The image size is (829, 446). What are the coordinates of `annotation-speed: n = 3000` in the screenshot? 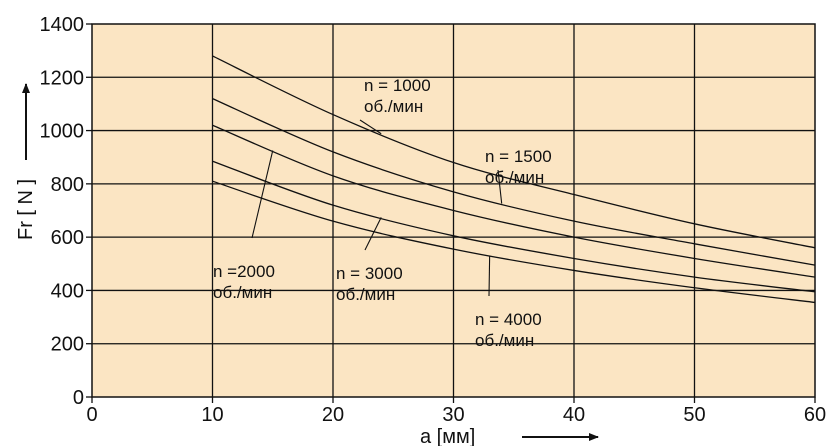 It's located at (369, 273).